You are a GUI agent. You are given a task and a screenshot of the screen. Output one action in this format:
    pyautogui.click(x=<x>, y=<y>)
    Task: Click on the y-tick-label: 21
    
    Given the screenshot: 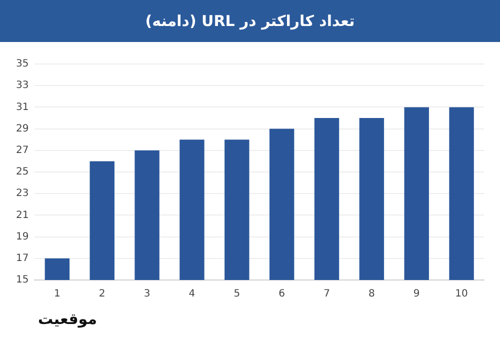 What is the action you would take?
    pyautogui.click(x=22, y=215)
    